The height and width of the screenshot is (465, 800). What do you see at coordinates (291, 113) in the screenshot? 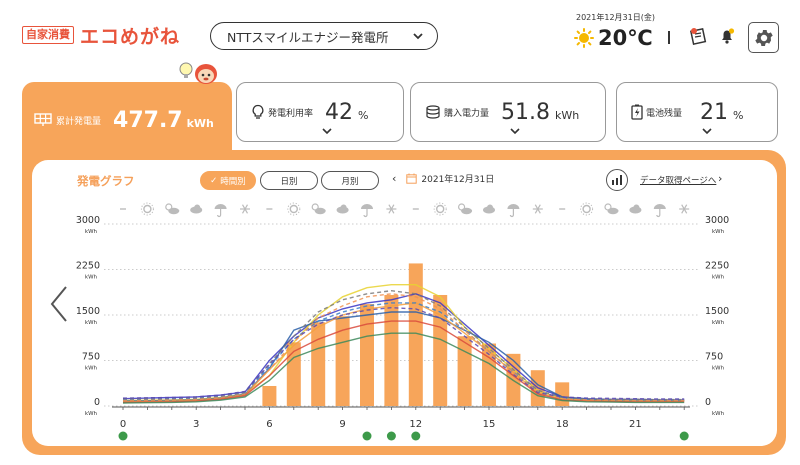
I see `stat-self-use-rate-label: 発電利用率` at bounding box center [291, 113].